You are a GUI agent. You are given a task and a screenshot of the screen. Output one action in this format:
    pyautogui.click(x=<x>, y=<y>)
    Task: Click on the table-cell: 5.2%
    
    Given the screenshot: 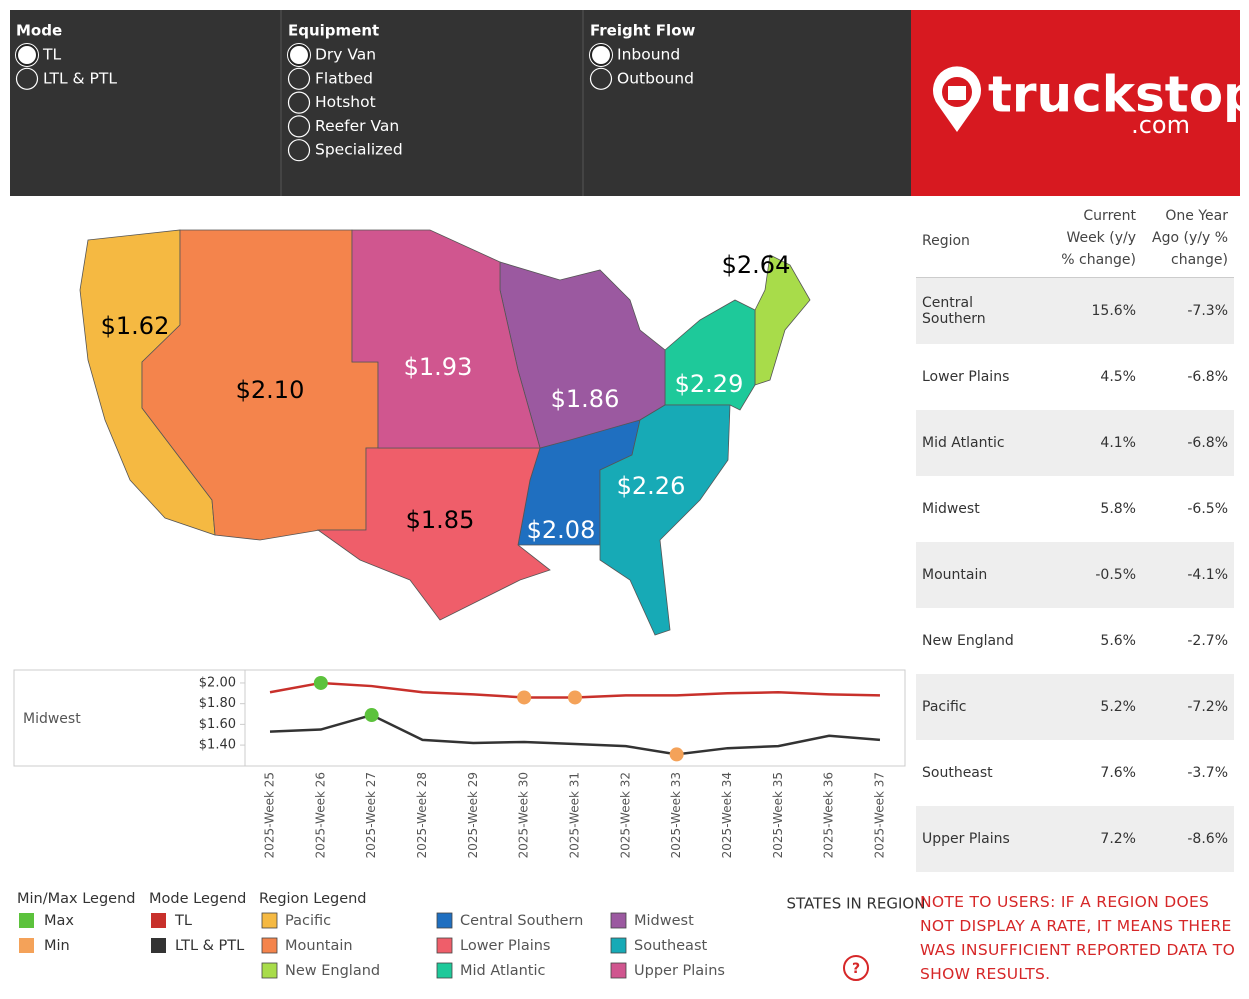 What is the action you would take?
    pyautogui.click(x=1118, y=707)
    